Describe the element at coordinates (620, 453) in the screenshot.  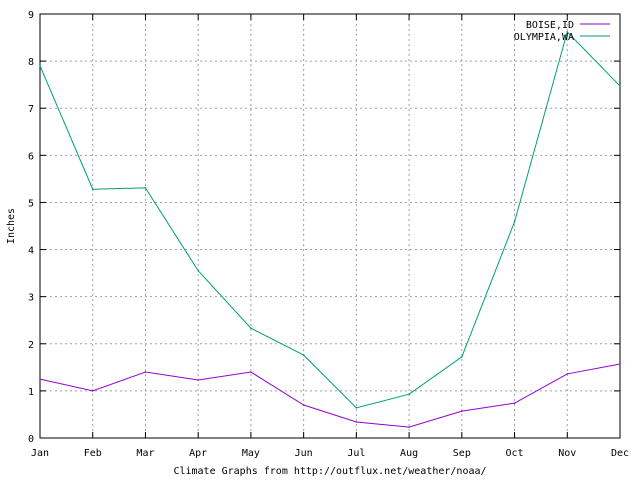
I see `x-tick-label: Dec` at that location.